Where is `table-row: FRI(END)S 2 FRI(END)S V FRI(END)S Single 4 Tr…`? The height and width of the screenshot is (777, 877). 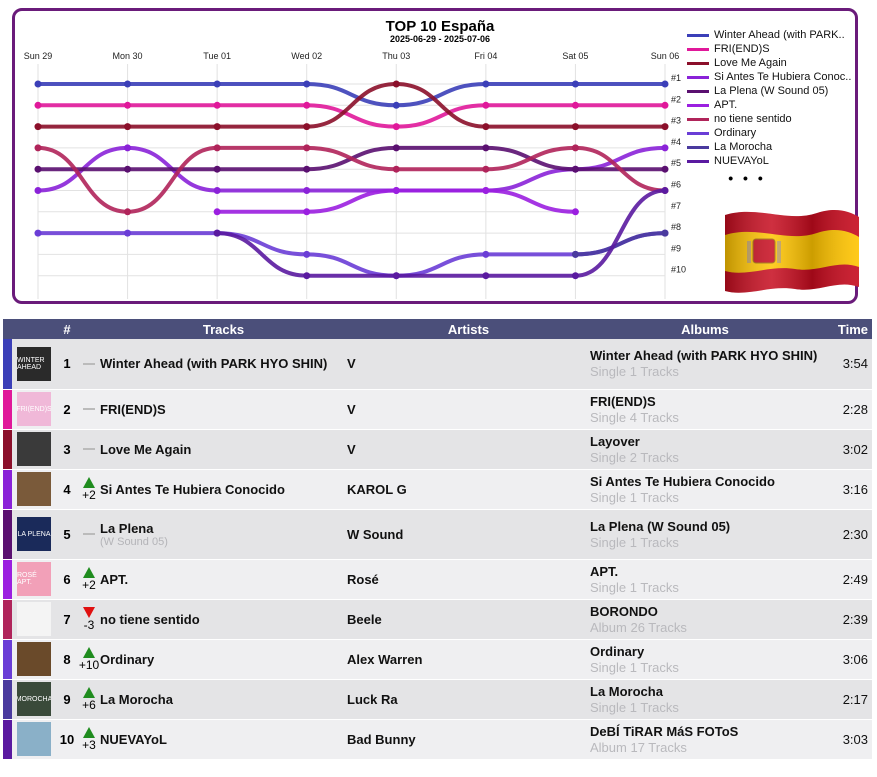
table-row: FRI(END)S 2 FRI(END)S V FRI(END)S Single 4 Tr… is located at coordinates (437, 409).